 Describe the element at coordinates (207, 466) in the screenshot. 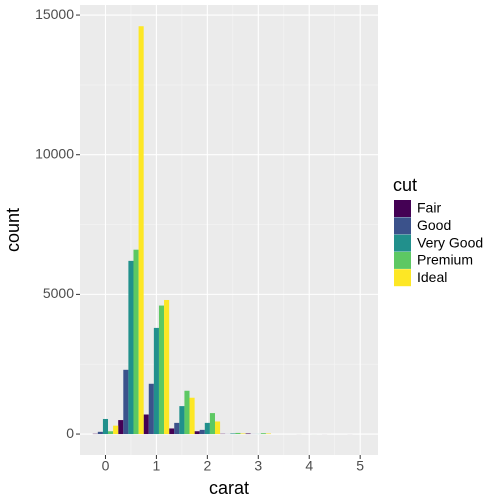

I see `x-tick-label: 2` at that location.